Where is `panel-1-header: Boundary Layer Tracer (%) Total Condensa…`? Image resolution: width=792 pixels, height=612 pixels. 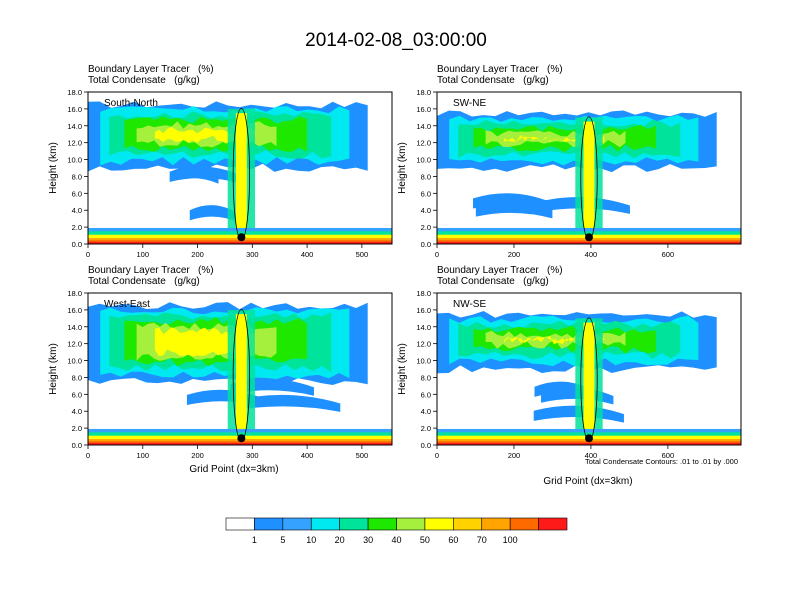 panel-1-header: Boundary Layer Tracer (%) Total Condensa… is located at coordinates (151, 75).